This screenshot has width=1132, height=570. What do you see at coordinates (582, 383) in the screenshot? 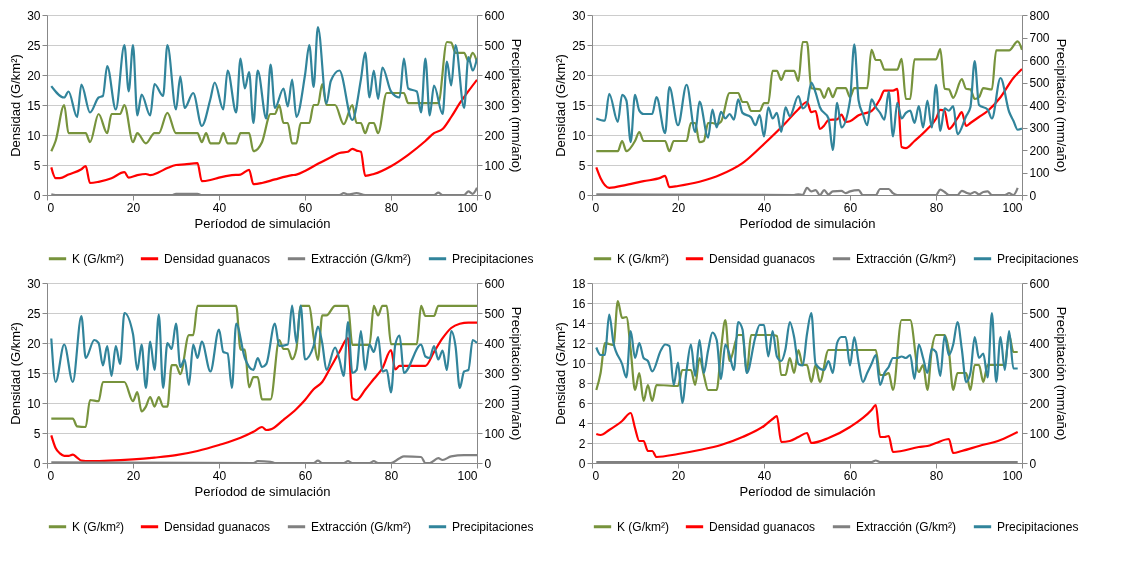
I see `y-tick-label: 8` at bounding box center [582, 383].